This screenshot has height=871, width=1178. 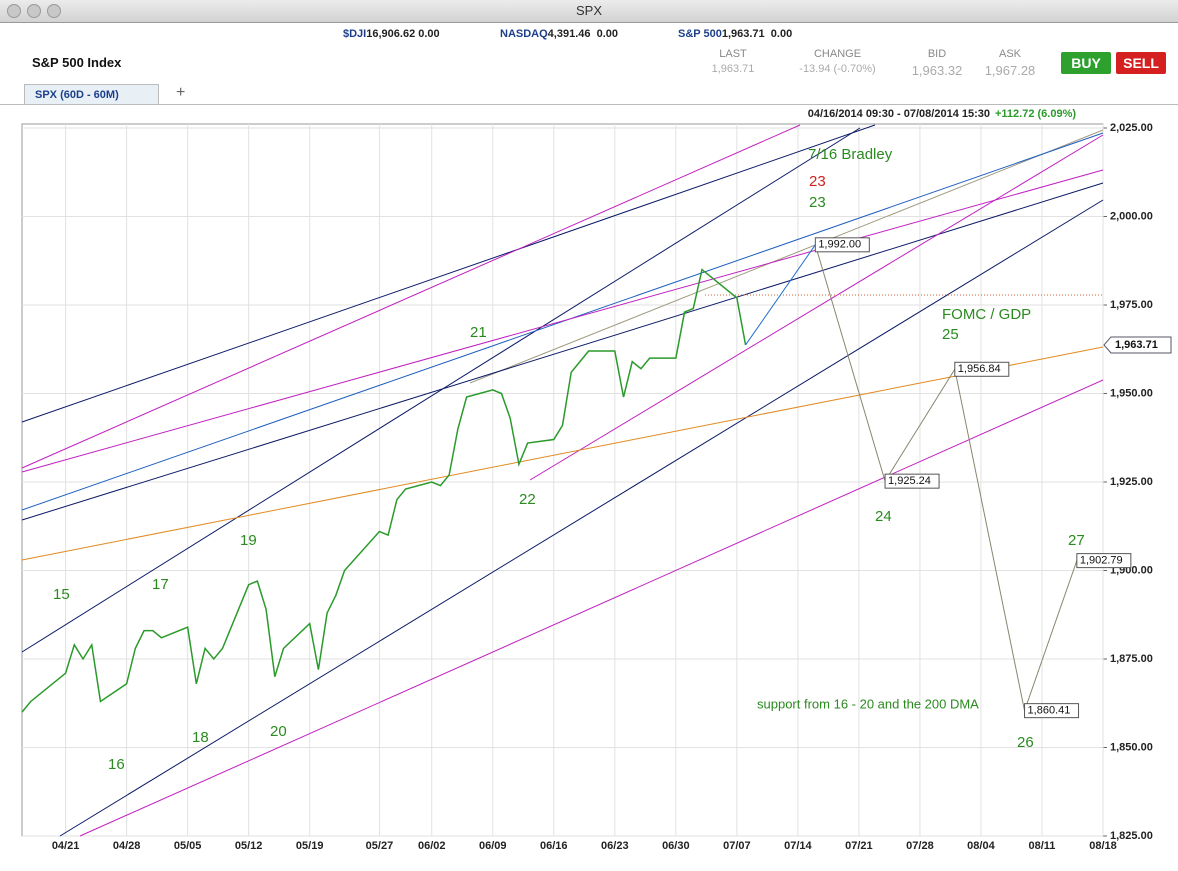 I want to click on title-bar: SPX, so click(x=589, y=11).